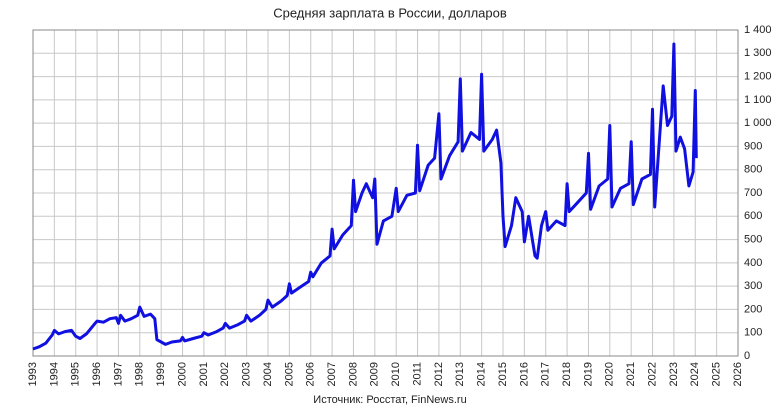 The image size is (780, 417). Describe the element at coordinates (546, 374) in the screenshot. I see `x-tick-label: 2017` at that location.